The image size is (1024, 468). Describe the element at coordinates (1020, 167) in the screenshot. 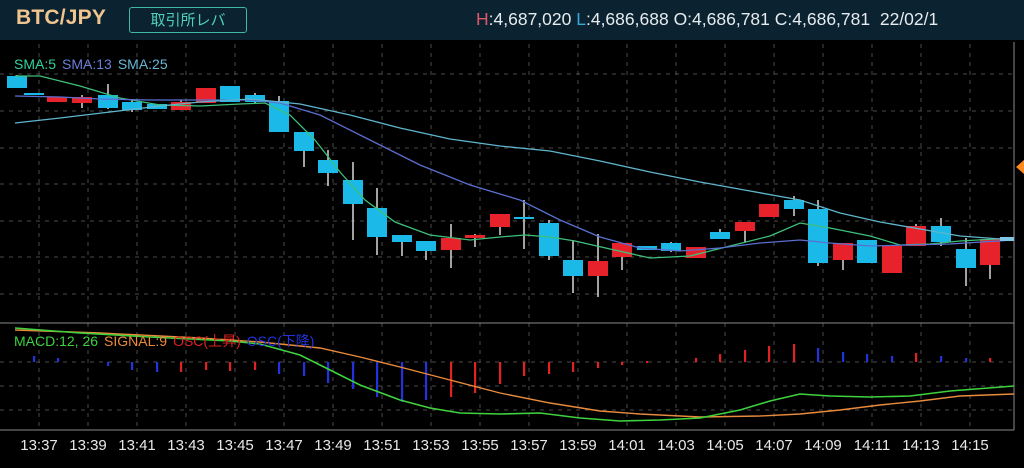

I see `current-price-marker-icon` at that location.